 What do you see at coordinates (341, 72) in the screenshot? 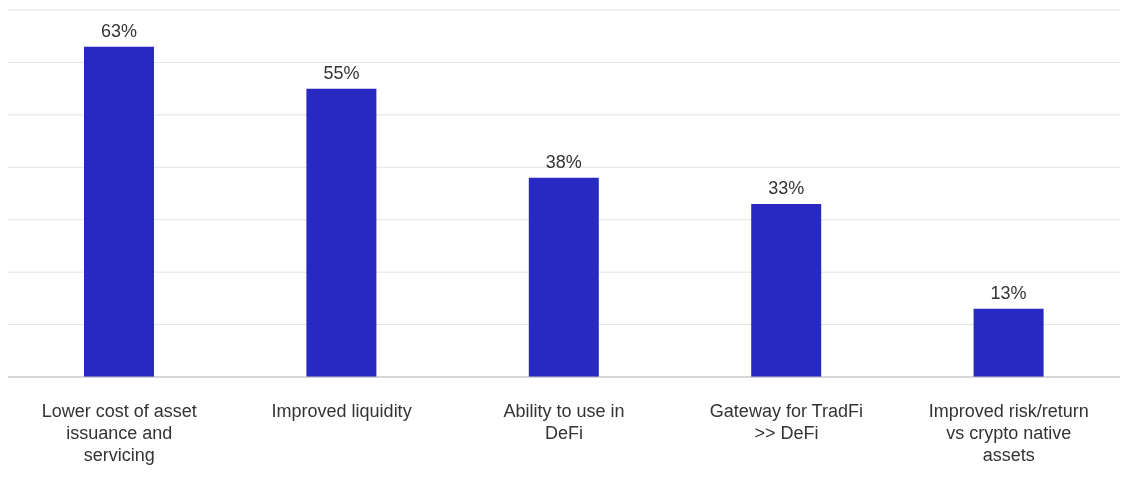
I see `data-label: 55%` at bounding box center [341, 72].